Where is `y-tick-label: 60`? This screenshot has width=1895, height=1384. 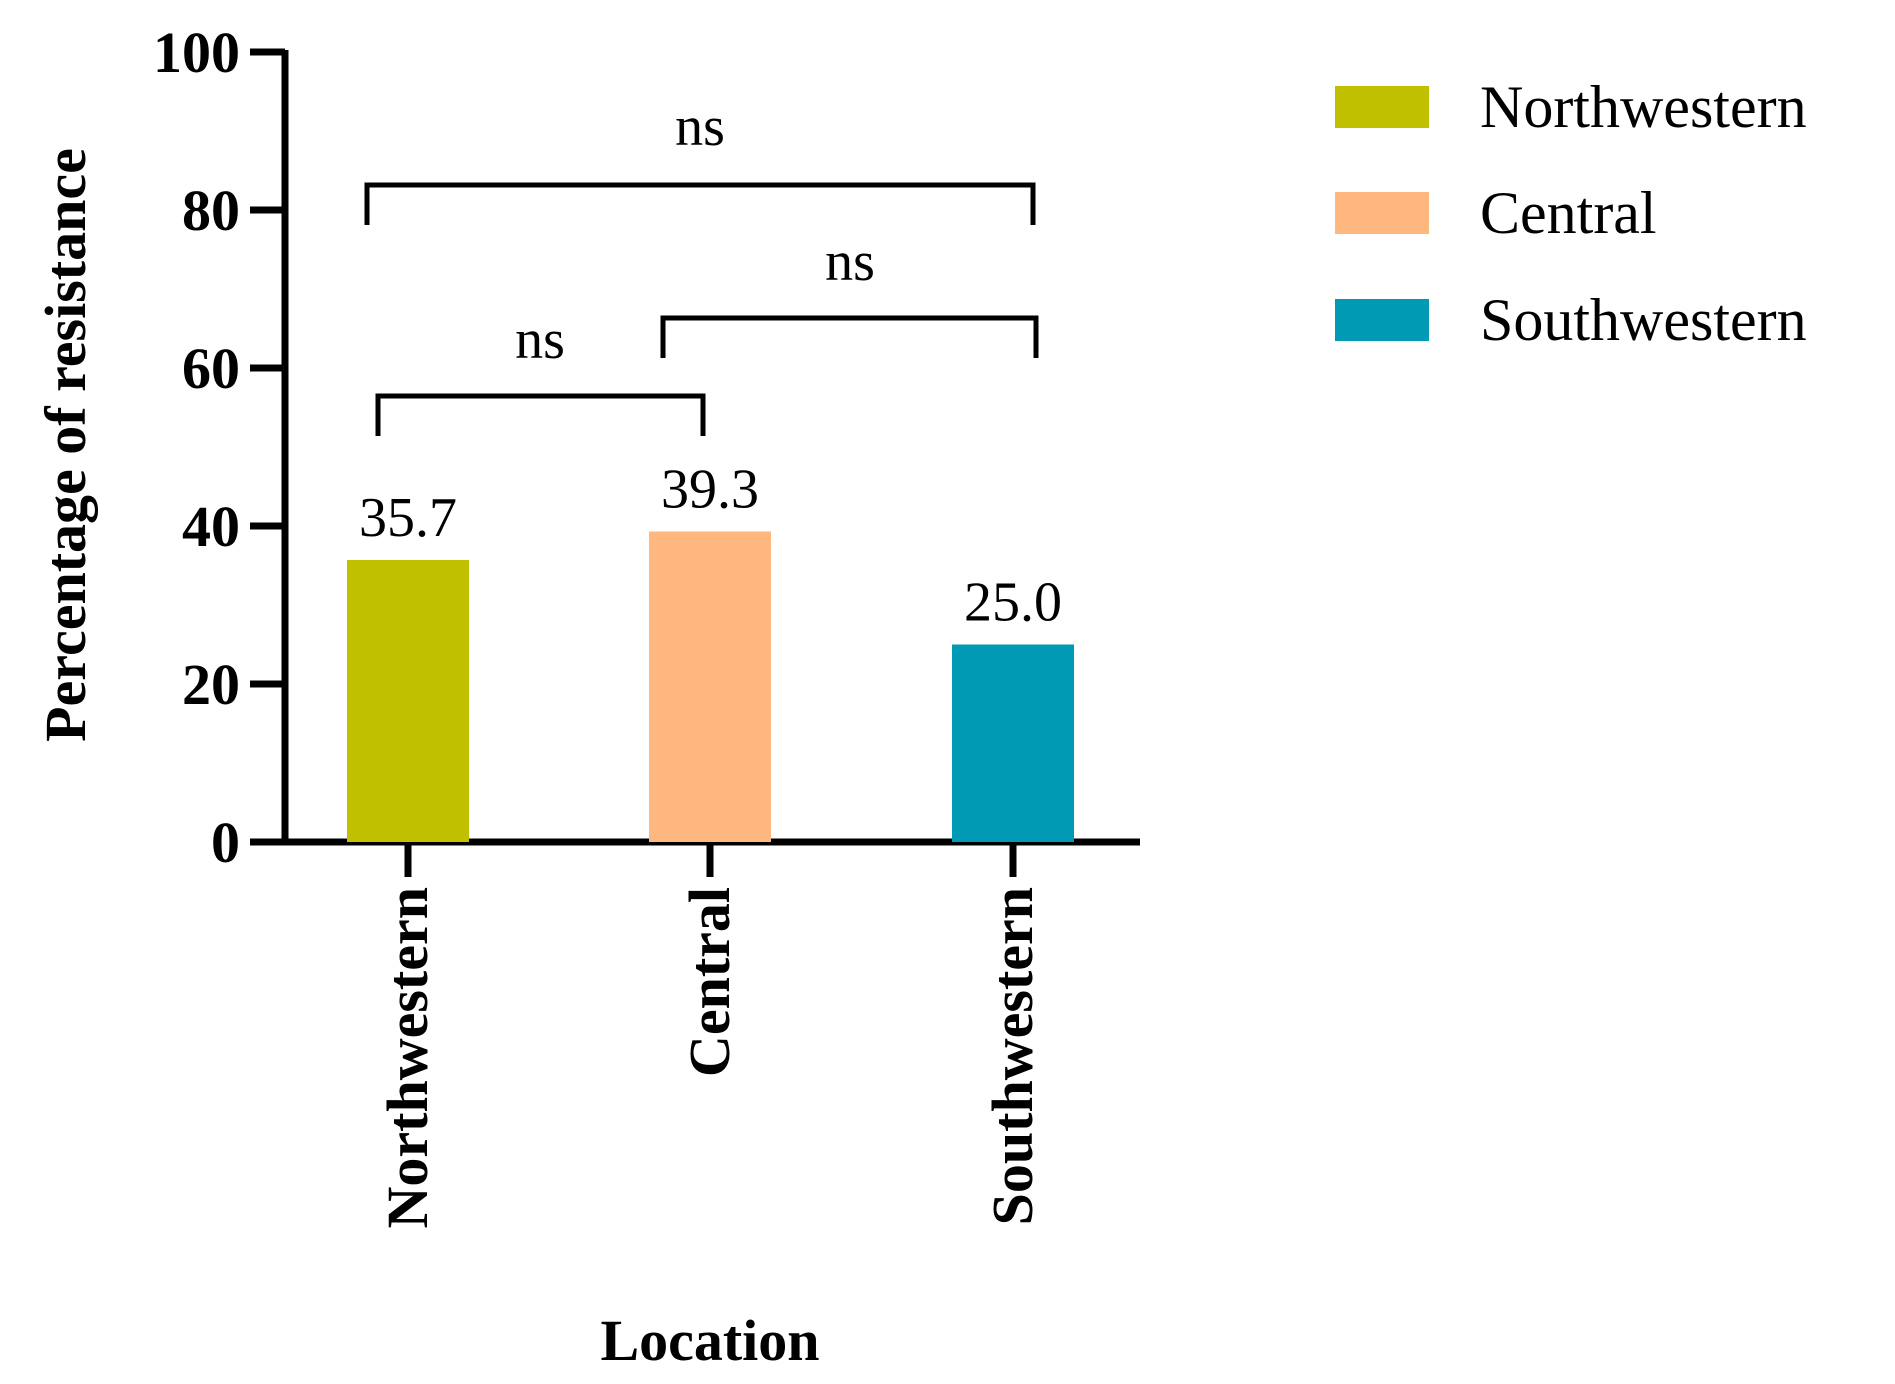
y-tick-label: 60 is located at coordinates (211, 368).